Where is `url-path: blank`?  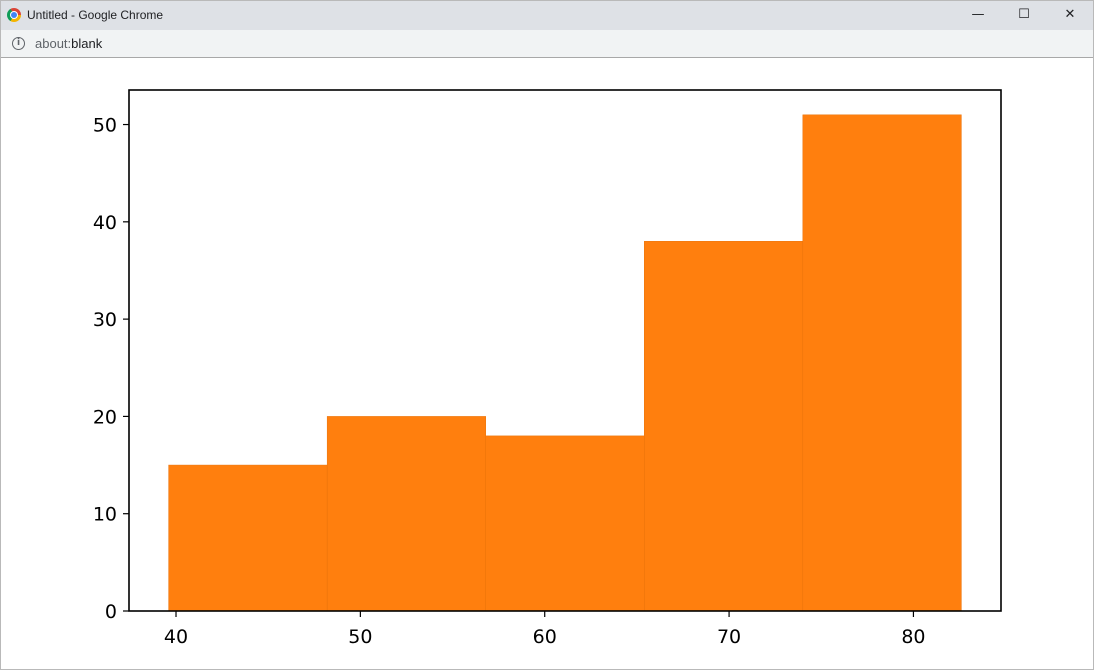 url-path: blank is located at coordinates (87, 43).